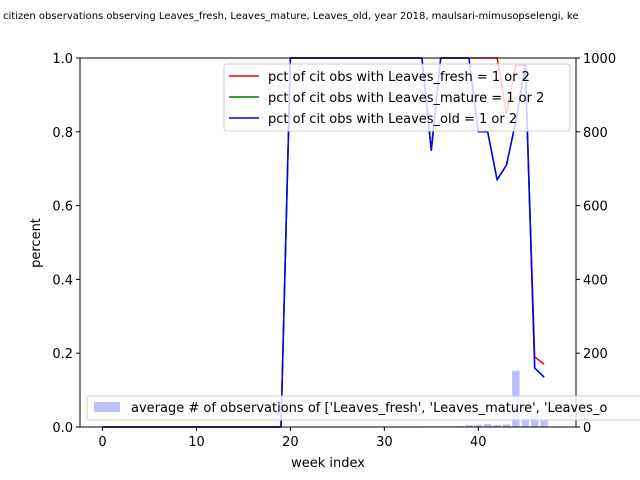 The image size is (640, 480). I want to click on x-tick-label: 10, so click(196, 442).